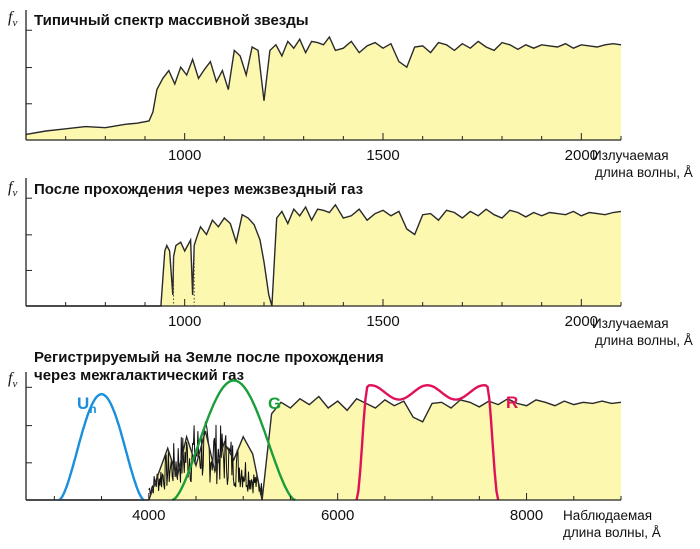 Image resolution: width=700 pixels, height=549 pixels. Describe the element at coordinates (205, 458) in the screenshot. I see `panel-3-lyman-forest` at that location.